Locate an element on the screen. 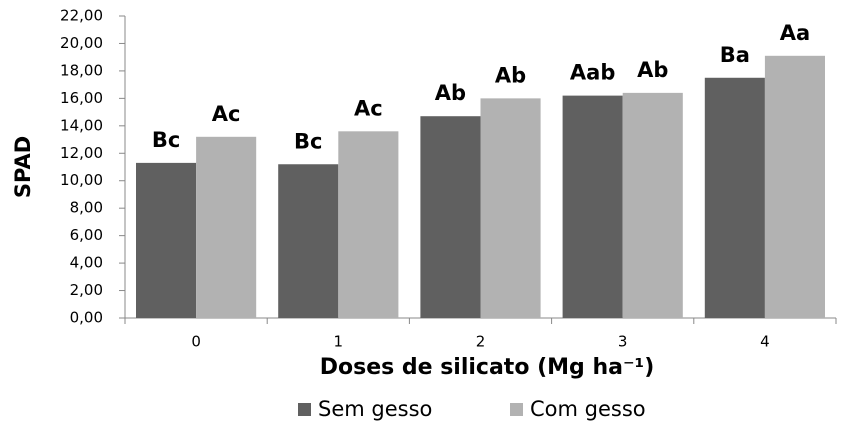 Image resolution: width=844 pixels, height=426 pixels. y-tick-label: 22,00 is located at coordinates (81, 16).